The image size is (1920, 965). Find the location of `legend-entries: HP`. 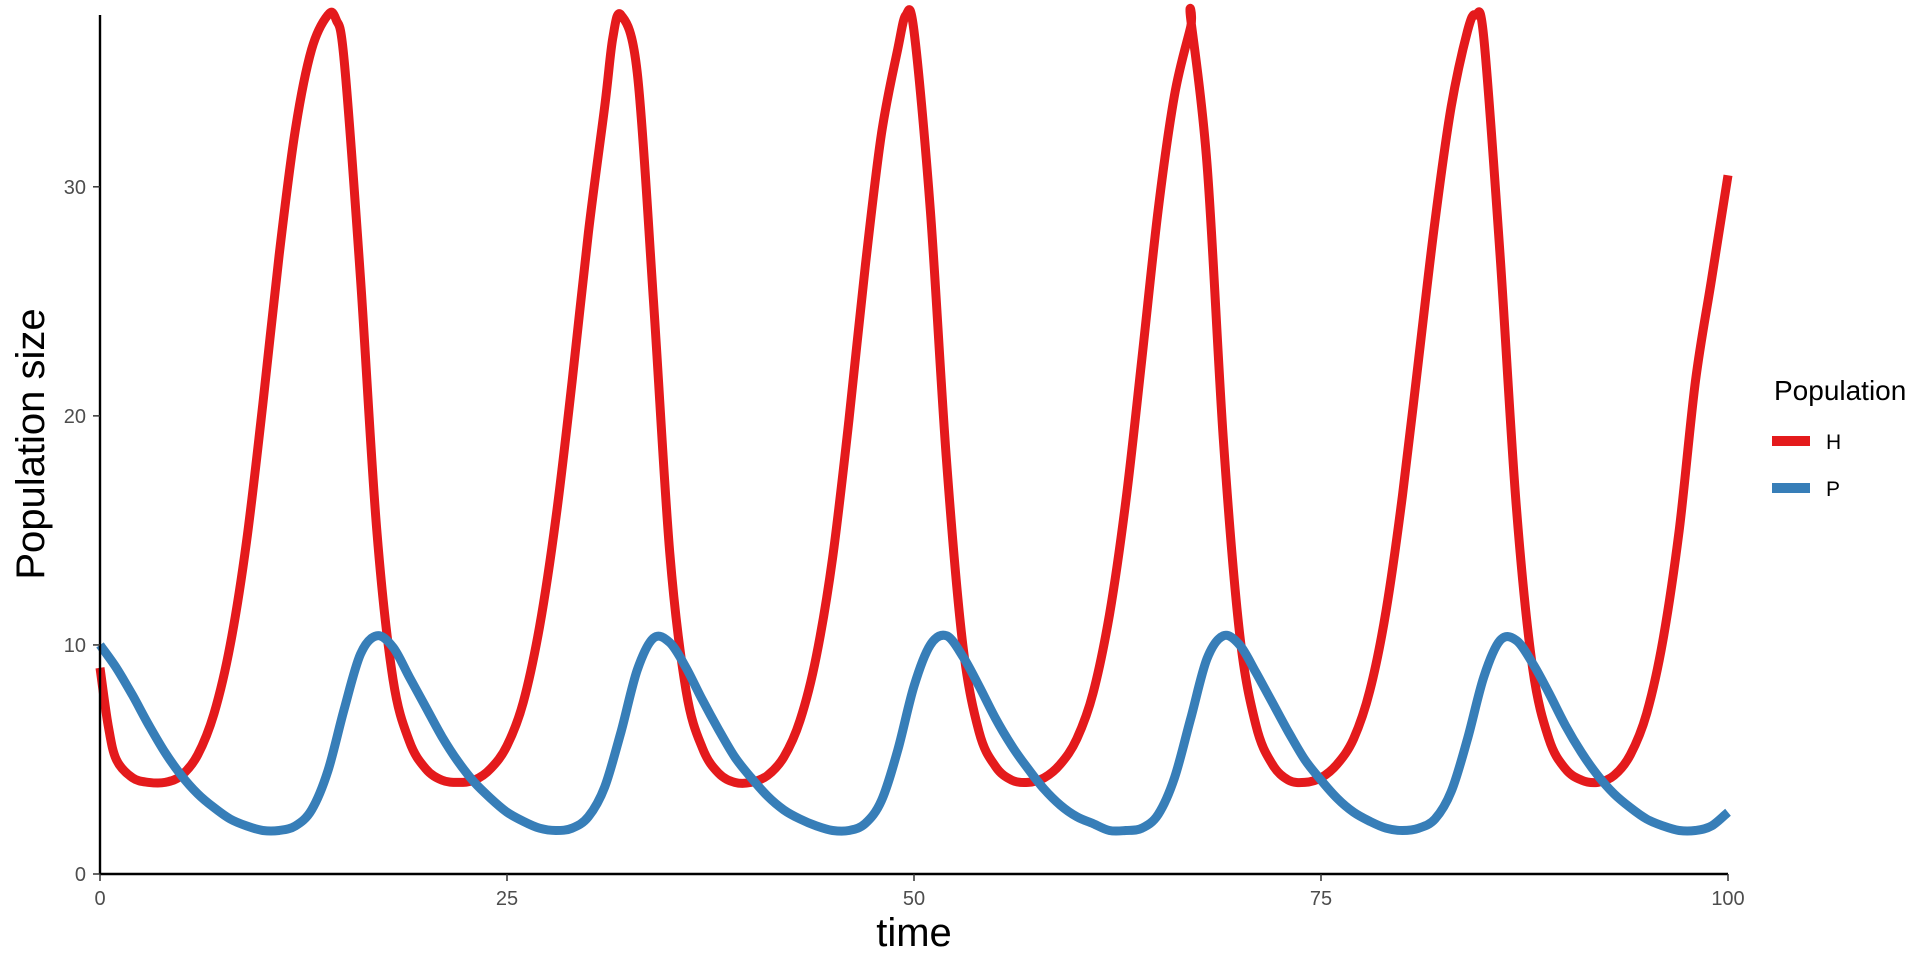

legend-entries: HP is located at coordinates (1806, 466).